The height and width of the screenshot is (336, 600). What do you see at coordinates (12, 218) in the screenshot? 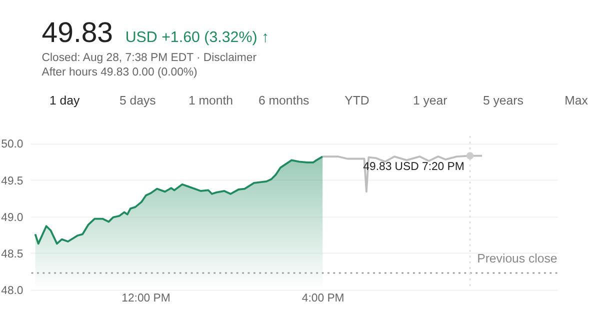
I see `y-tick-label: 49.0` at bounding box center [12, 218].